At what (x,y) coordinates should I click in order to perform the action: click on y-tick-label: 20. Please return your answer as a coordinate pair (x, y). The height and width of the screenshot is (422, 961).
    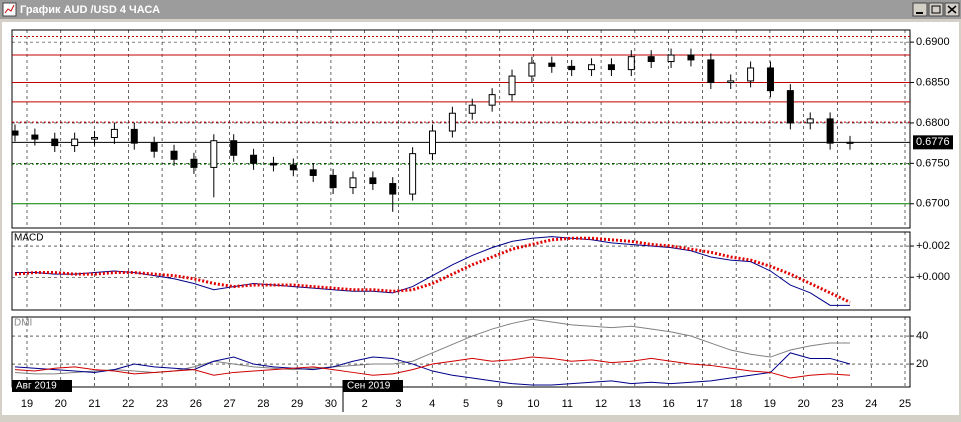
    Looking at the image, I should click on (922, 364).